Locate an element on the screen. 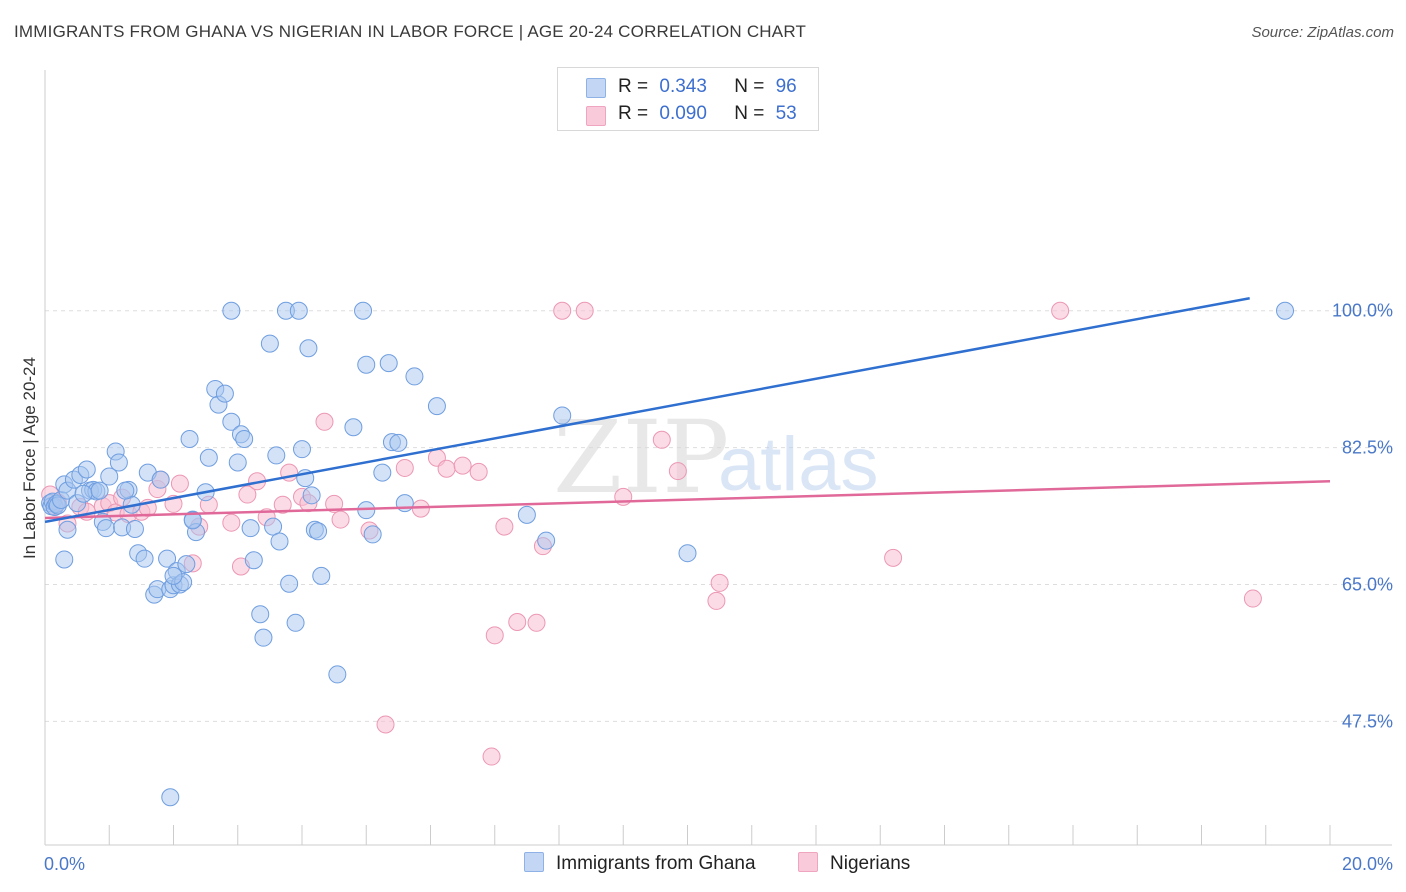 The width and height of the screenshot is (1406, 892). y-tick-label: 65.0% is located at coordinates (1367, 584).